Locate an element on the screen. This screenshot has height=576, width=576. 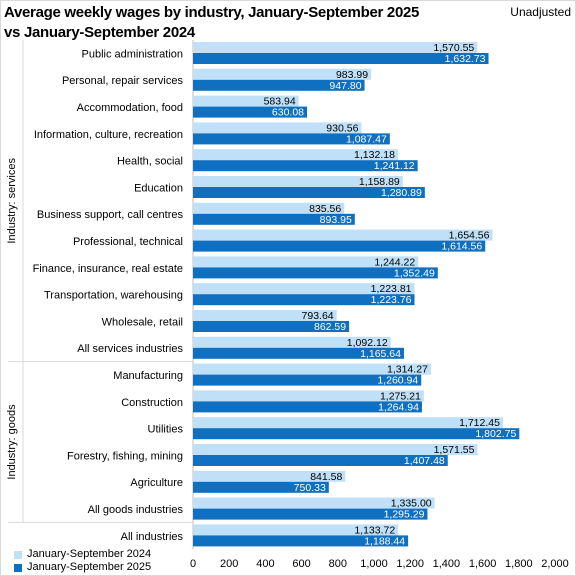
data-label-wholesale-retail-1: 862.59 is located at coordinates (330, 327).